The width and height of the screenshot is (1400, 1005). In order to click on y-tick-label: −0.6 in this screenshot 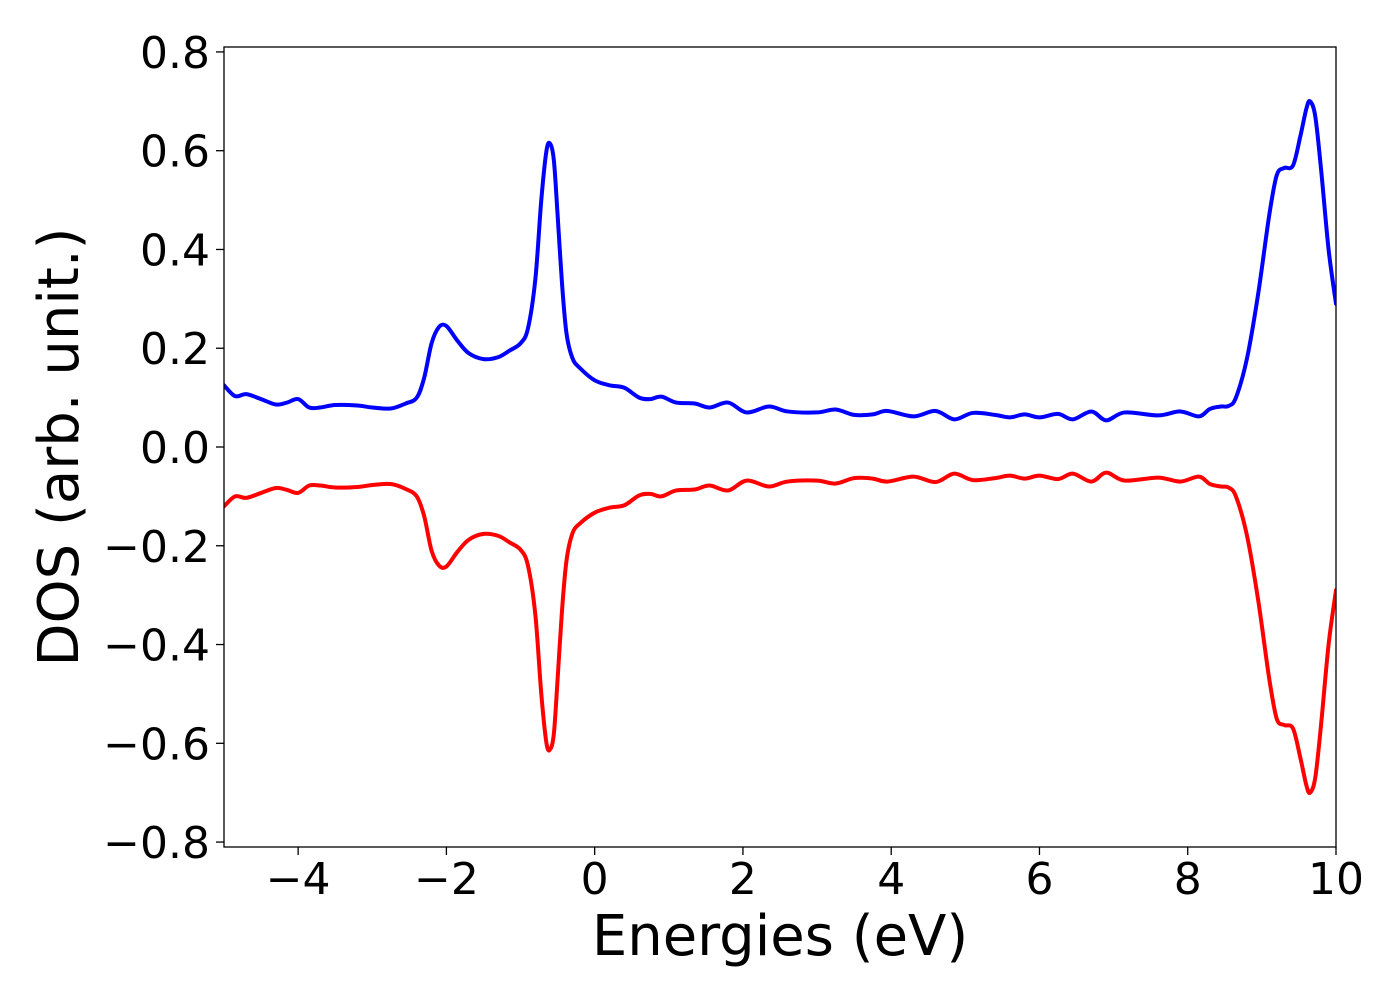, I will do `click(156, 744)`.